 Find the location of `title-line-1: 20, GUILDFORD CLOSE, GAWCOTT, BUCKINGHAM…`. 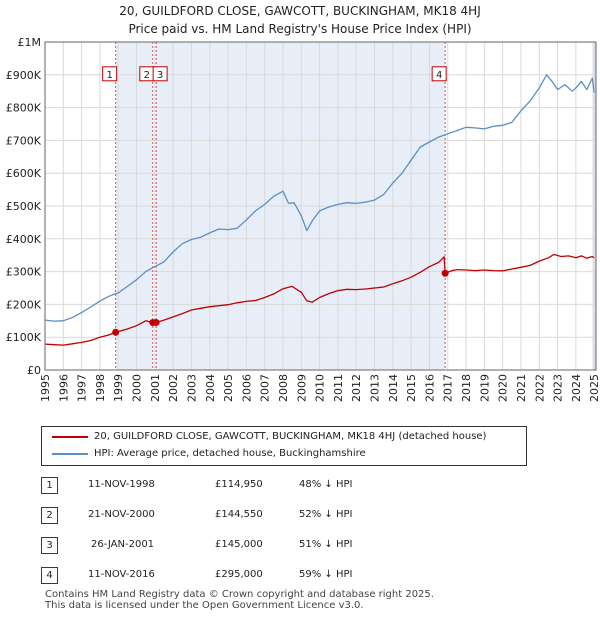

title-line-1: 20, GUILDFORD CLOSE, GAWCOTT, BUCKINGHAM… is located at coordinates (300, 11).